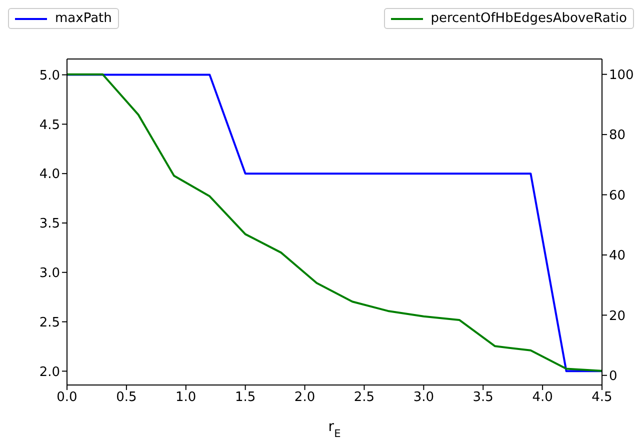 The height and width of the screenshot is (441, 644). What do you see at coordinates (613, 376) in the screenshot?
I see `y2-tick-label: 0` at bounding box center [613, 376].